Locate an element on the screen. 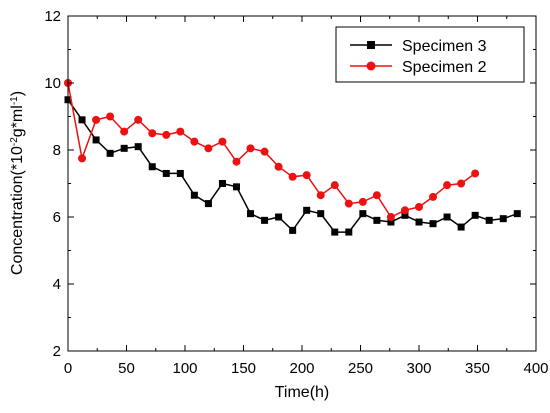 The height and width of the screenshot is (413, 550). legend-label-specimen-3: Specimen 3 is located at coordinates (444, 46).